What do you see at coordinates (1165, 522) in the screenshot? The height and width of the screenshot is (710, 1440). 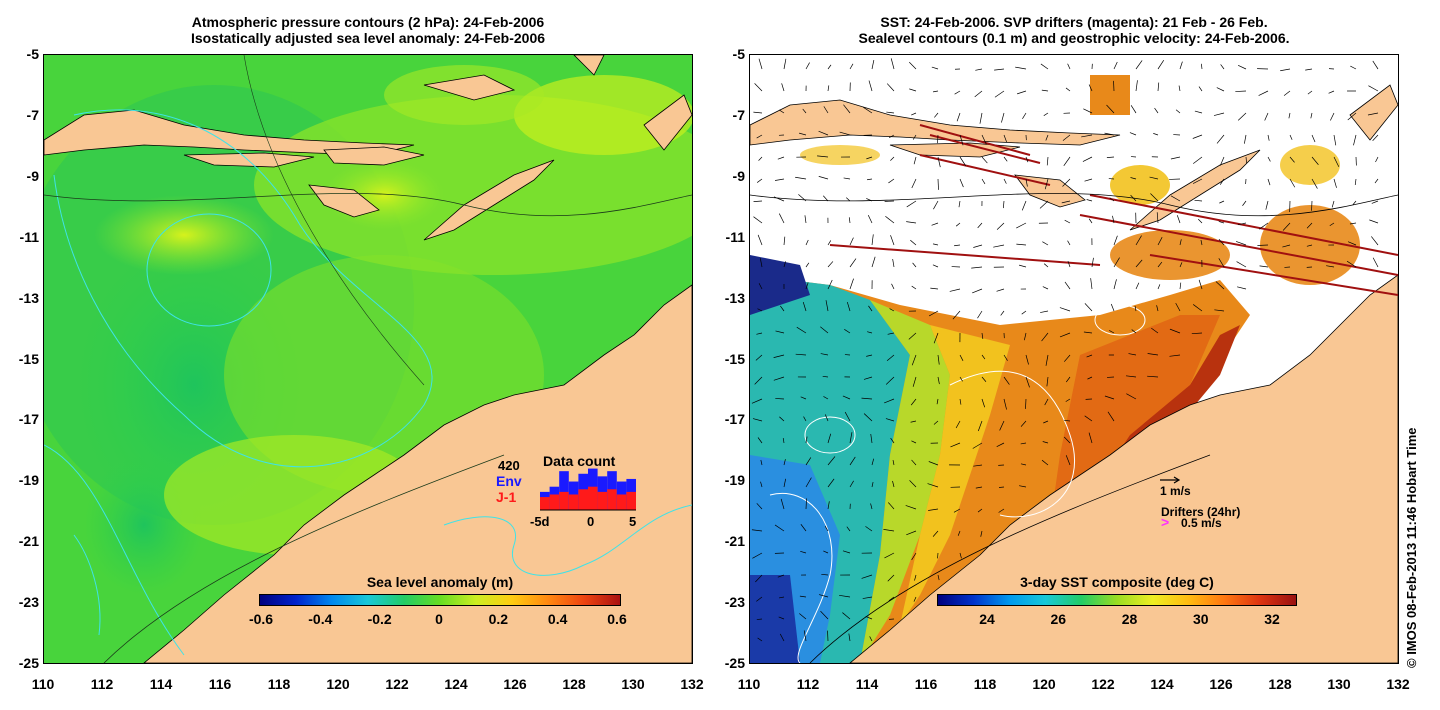 I see `drifter-marker-icon: >` at bounding box center [1165, 522].